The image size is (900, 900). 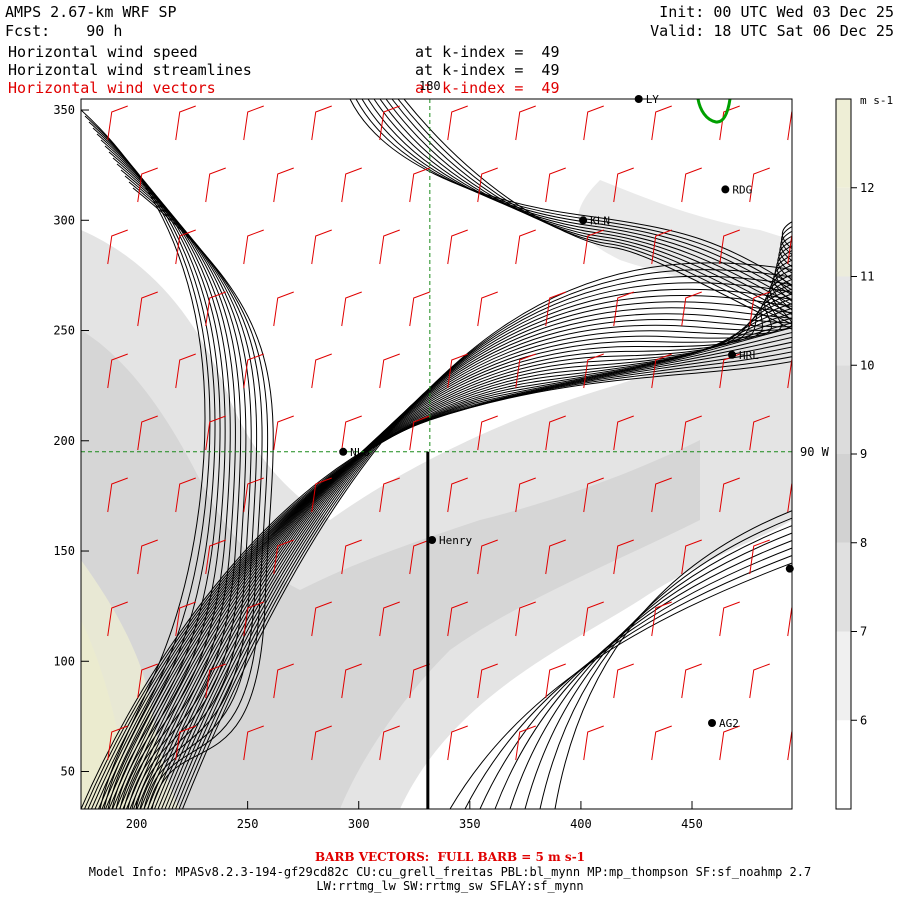 I want to click on meridian-label: 180, so click(x=430, y=86).